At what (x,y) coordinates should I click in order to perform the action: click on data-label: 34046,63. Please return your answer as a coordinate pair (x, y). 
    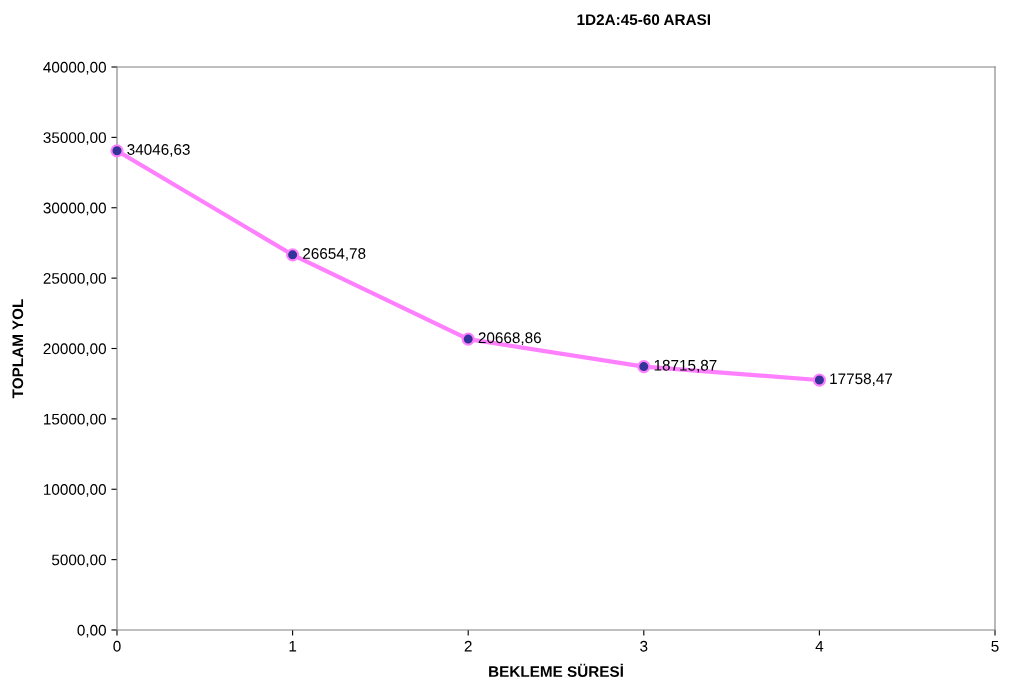
    Looking at the image, I should click on (158, 150).